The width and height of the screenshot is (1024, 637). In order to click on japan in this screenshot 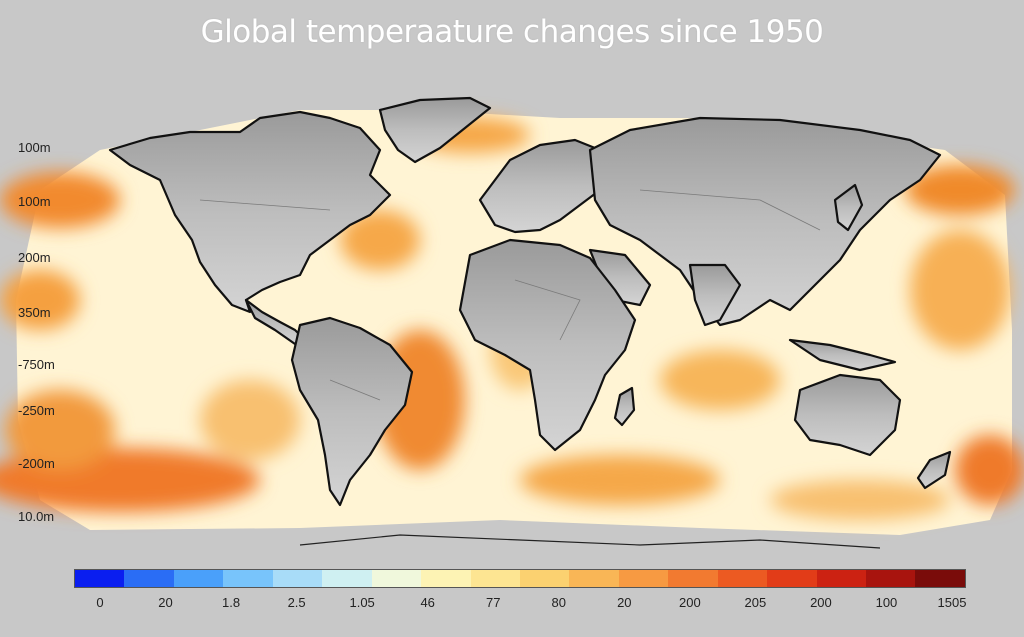, I will do `click(848, 207)`.